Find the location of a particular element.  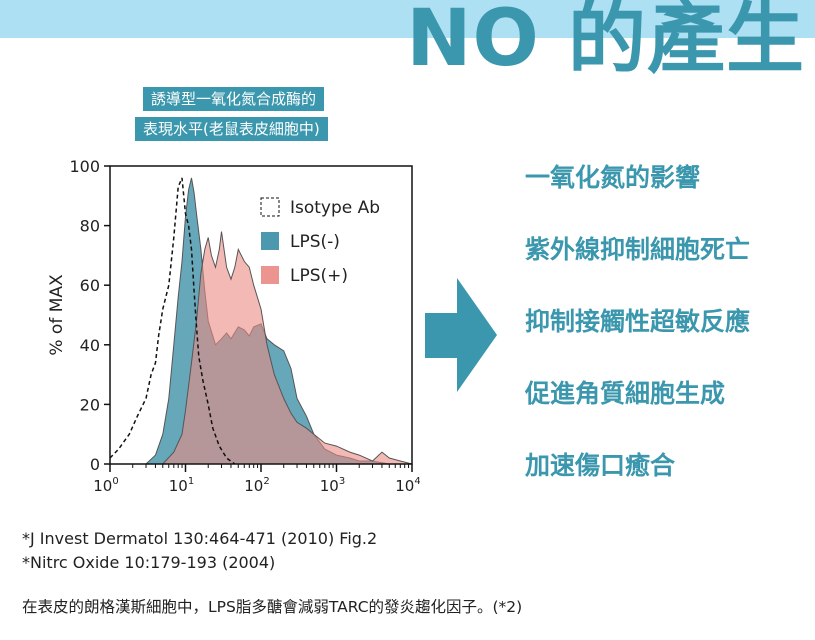

series-area-lps is located at coordinates (287, 348).